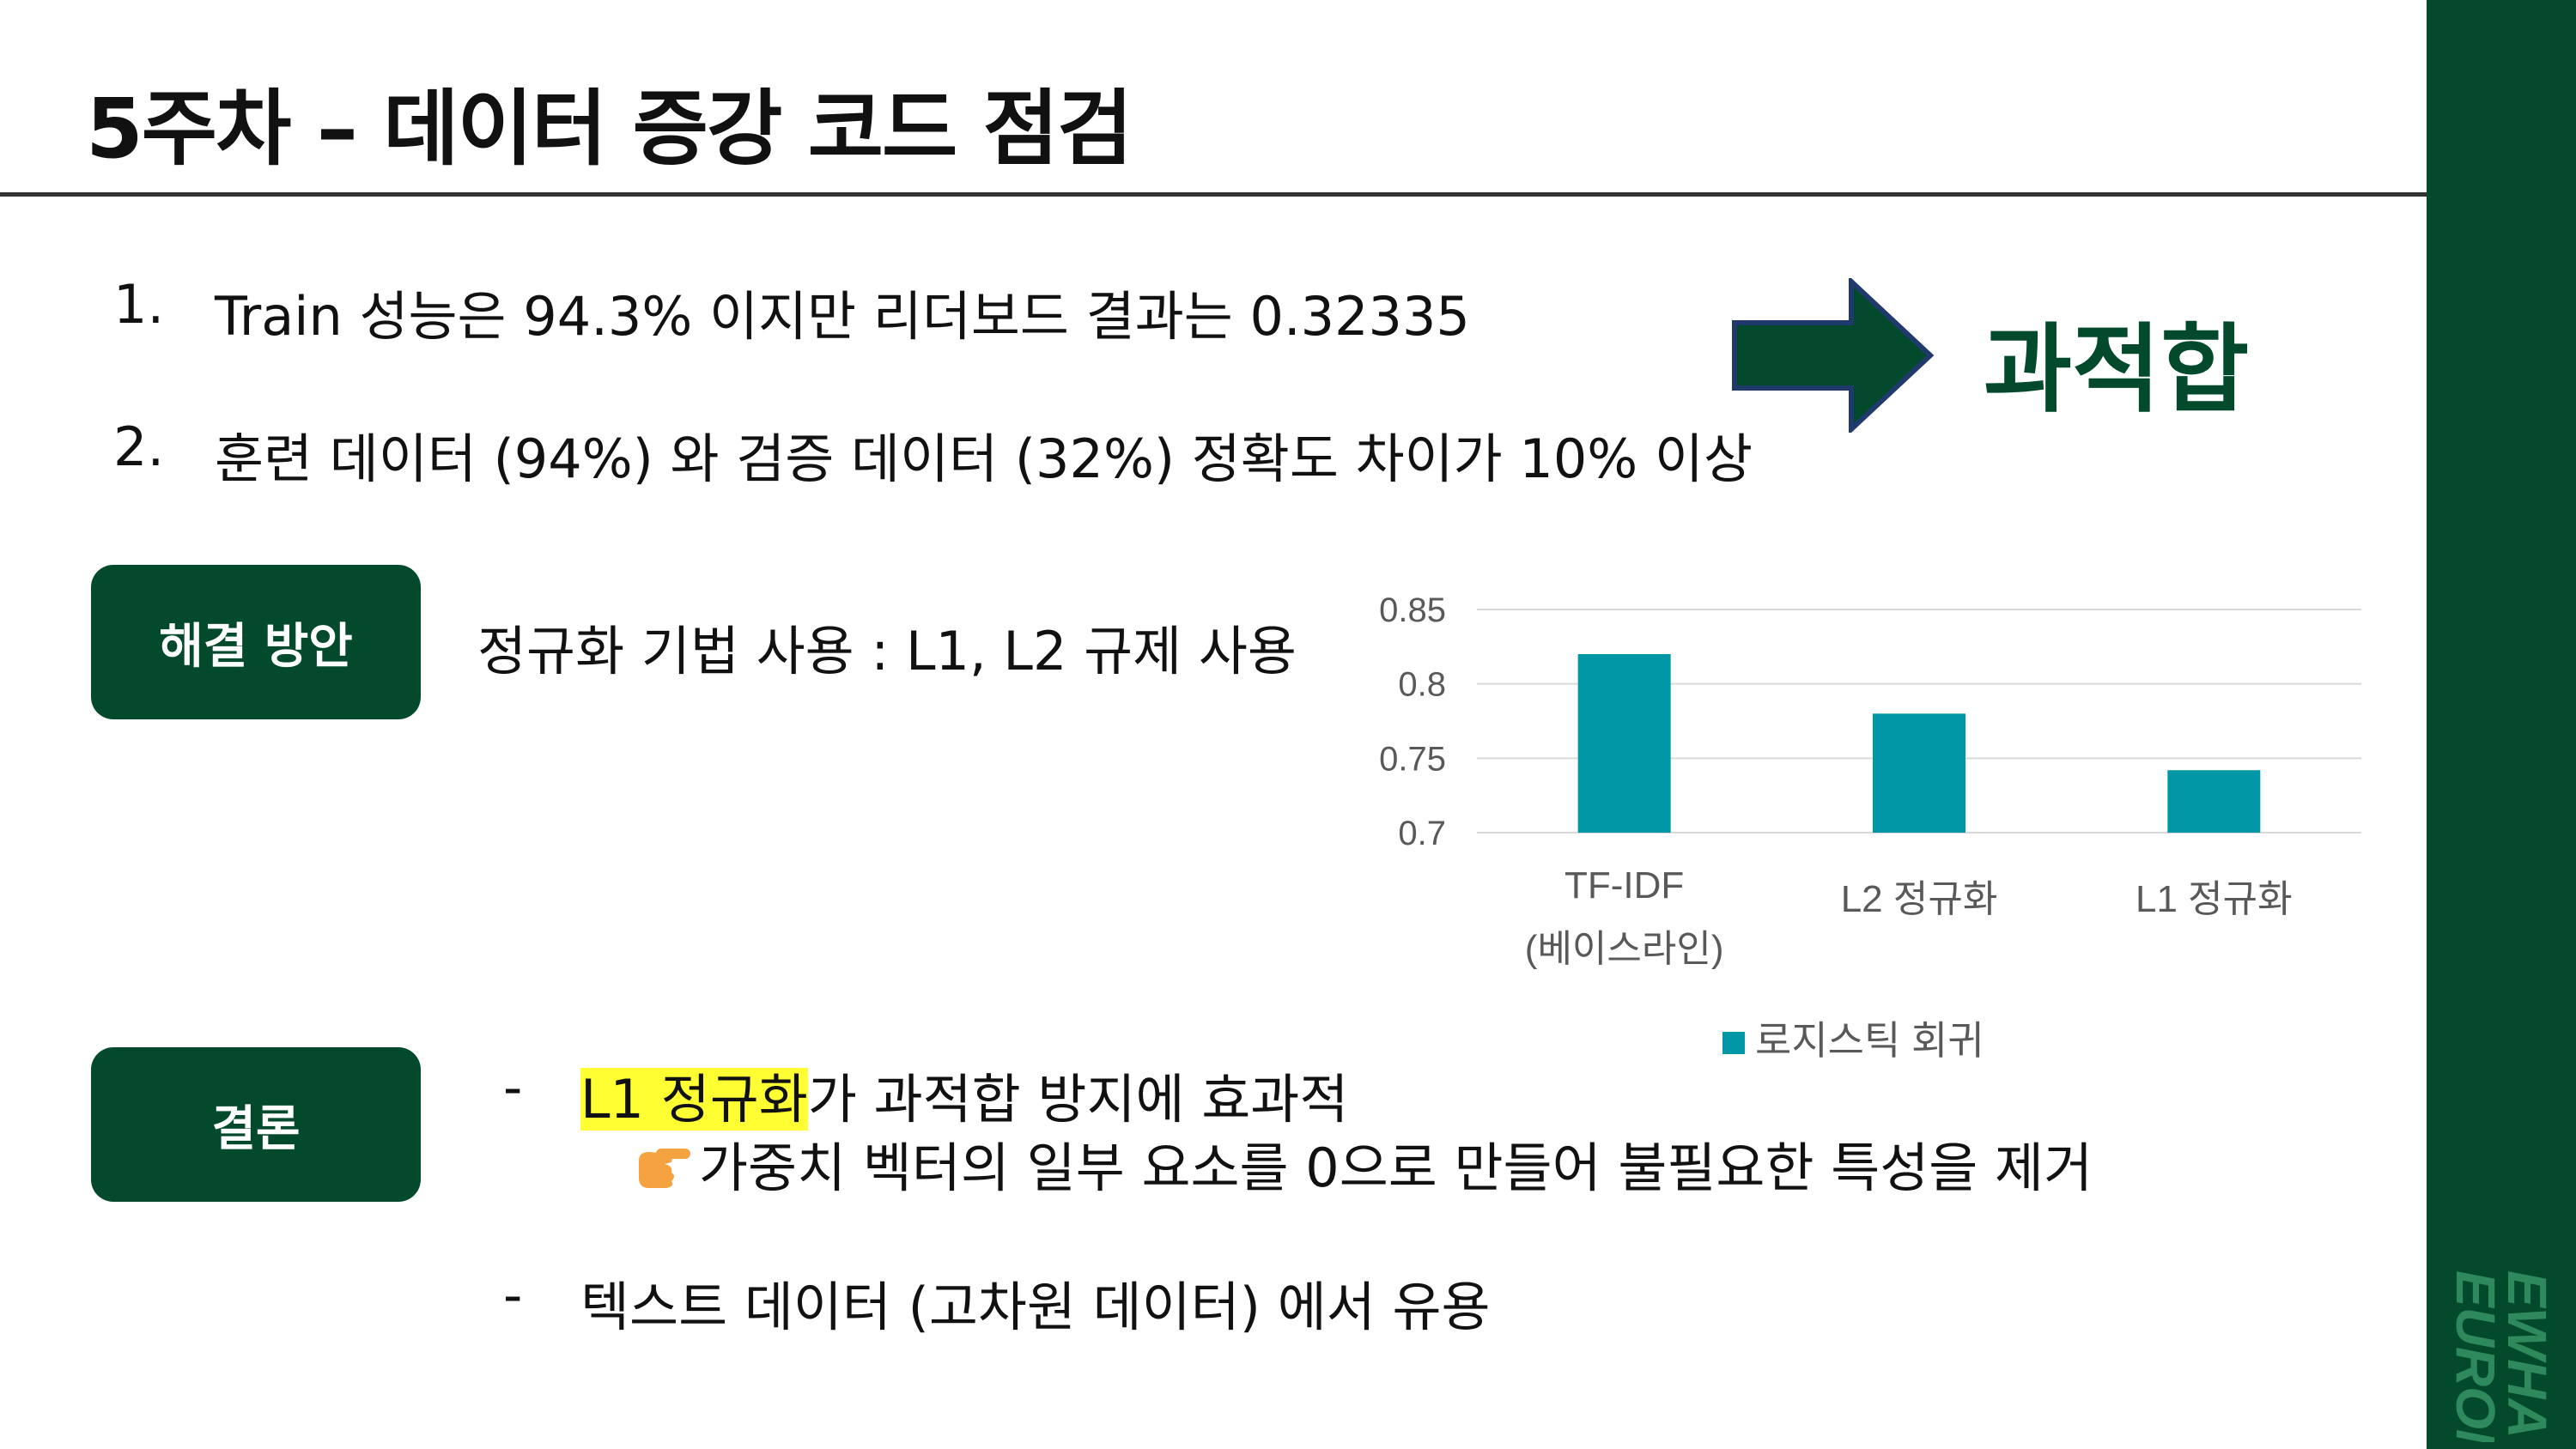 This screenshot has height=1449, width=2576. Describe the element at coordinates (1078, 1099) in the screenshot. I see `bullet-text: 가 과적합 방지에 효과적` at that location.